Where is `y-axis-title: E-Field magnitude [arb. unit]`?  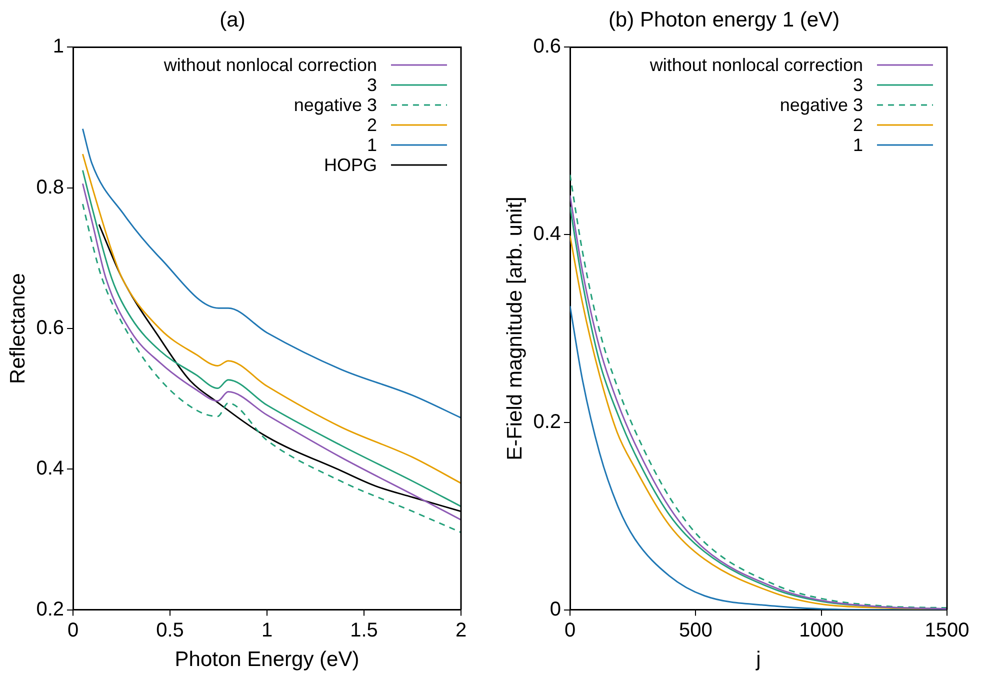
y-axis-title: E-Field magnitude [arb. unit] is located at coordinates (514, 328).